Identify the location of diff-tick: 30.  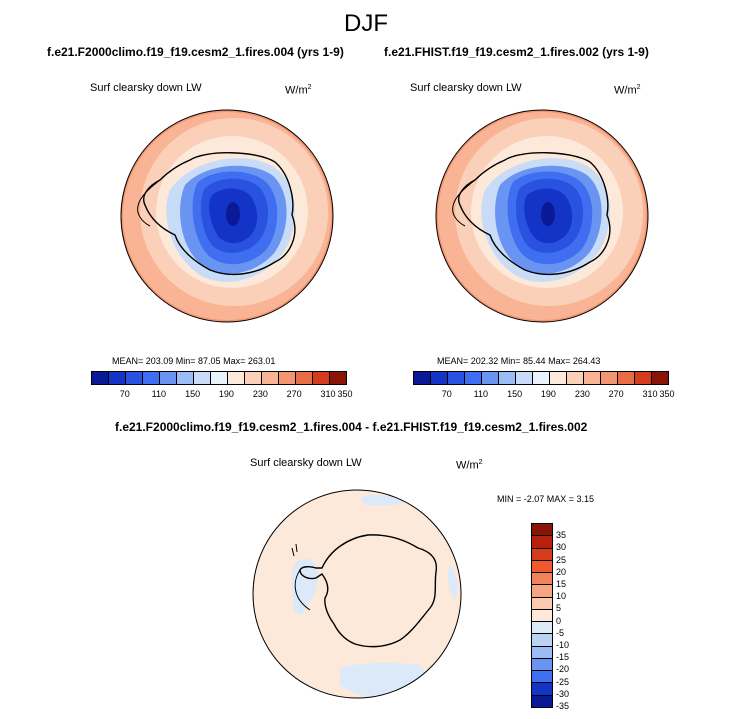
(561, 547).